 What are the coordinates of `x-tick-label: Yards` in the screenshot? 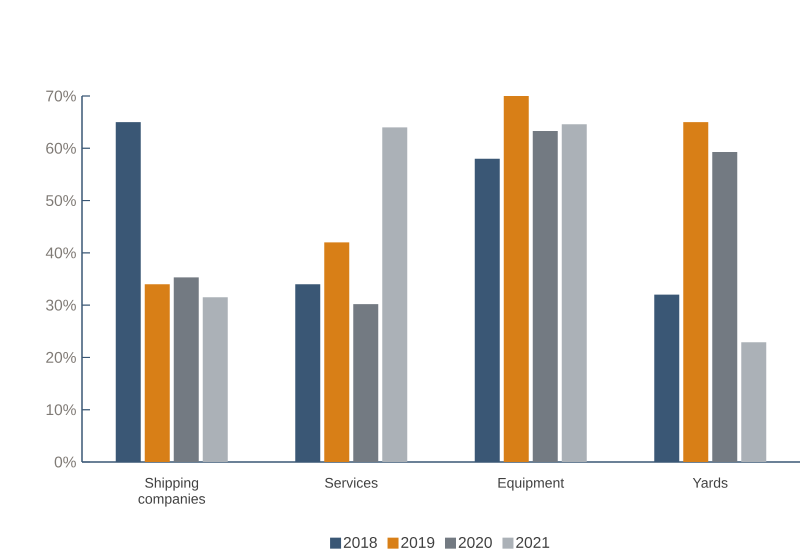 It's located at (710, 483).